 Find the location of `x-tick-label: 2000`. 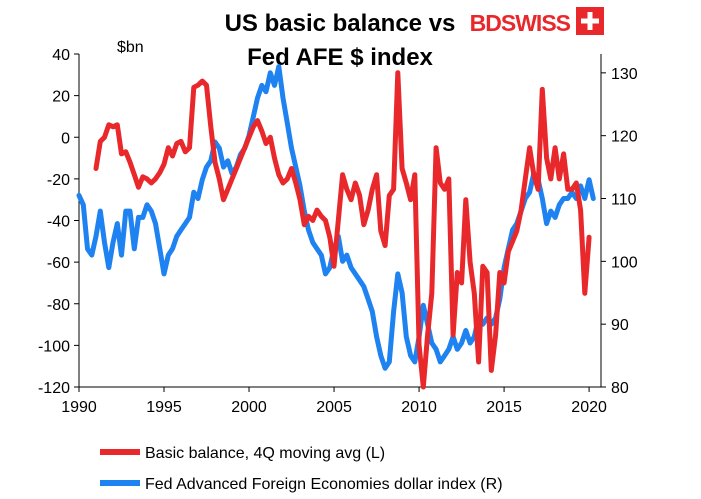

x-tick-label: 2000 is located at coordinates (249, 407).